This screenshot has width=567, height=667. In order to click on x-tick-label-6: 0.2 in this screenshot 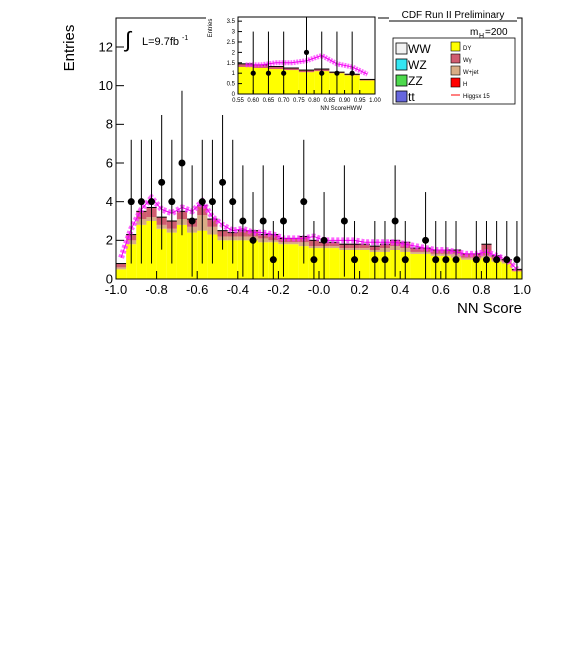, I will do `click(360, 289)`.